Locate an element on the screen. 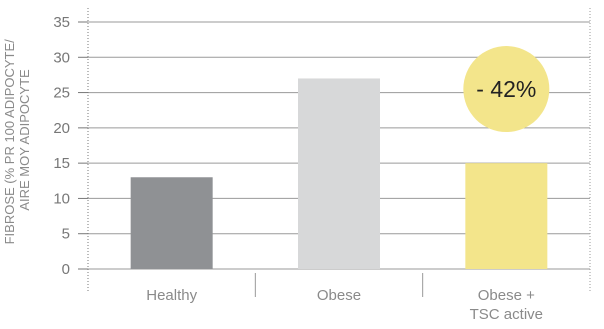  y-tick-label: 30 is located at coordinates (61, 57).